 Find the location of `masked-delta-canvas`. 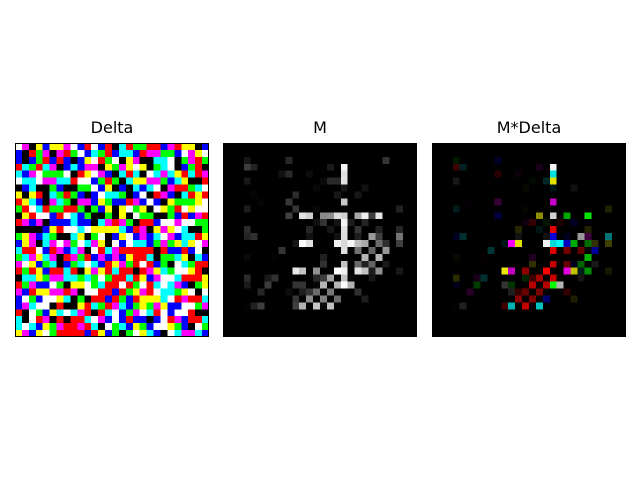

masked-delta-canvas is located at coordinates (529, 240).